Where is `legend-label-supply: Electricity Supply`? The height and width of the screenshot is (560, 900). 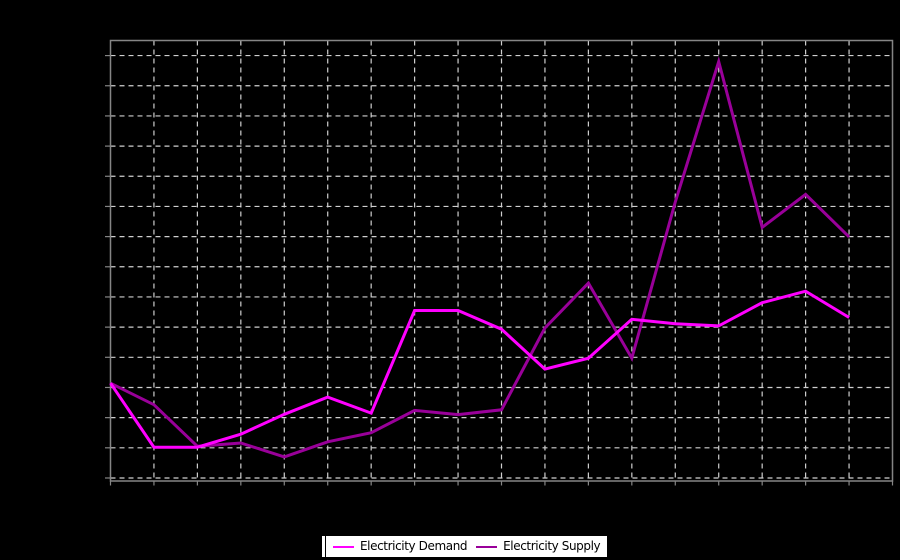
legend-label-supply: Electricity Supply is located at coordinates (552, 546).